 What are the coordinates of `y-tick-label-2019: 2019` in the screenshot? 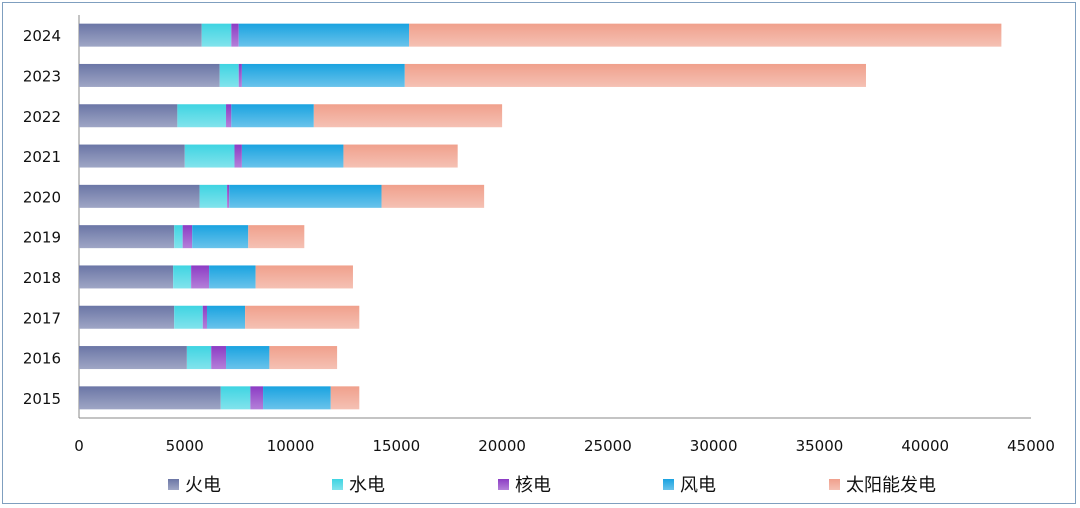 It's located at (42, 238).